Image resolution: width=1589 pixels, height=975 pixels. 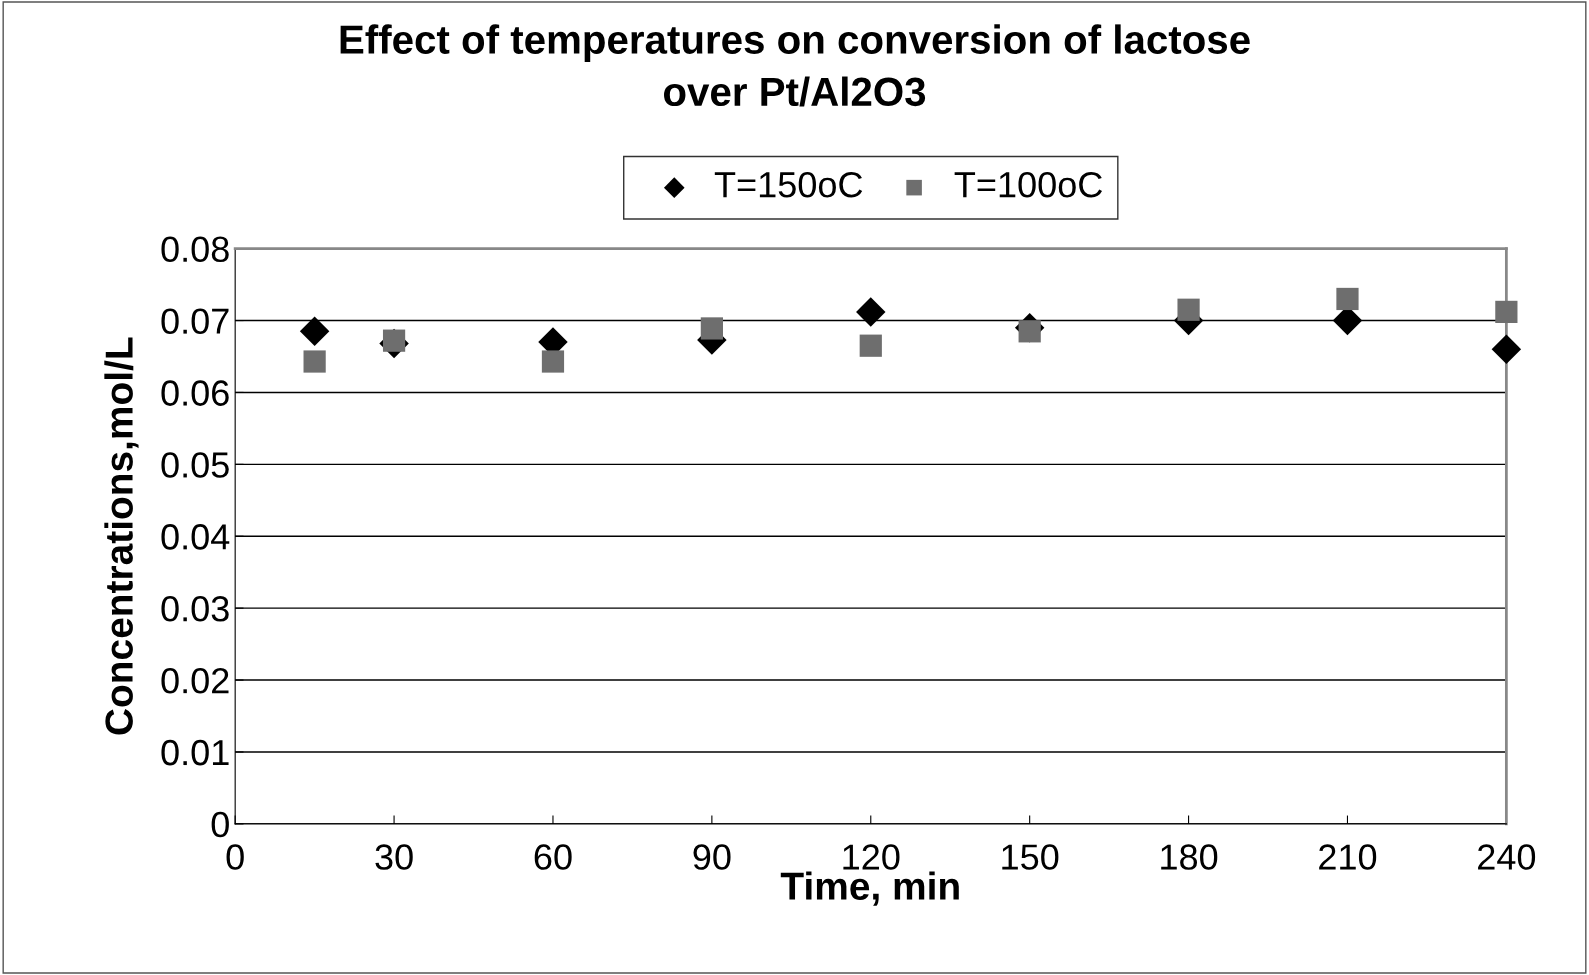 I want to click on x-tick-label: 180, so click(x=1189, y=857).